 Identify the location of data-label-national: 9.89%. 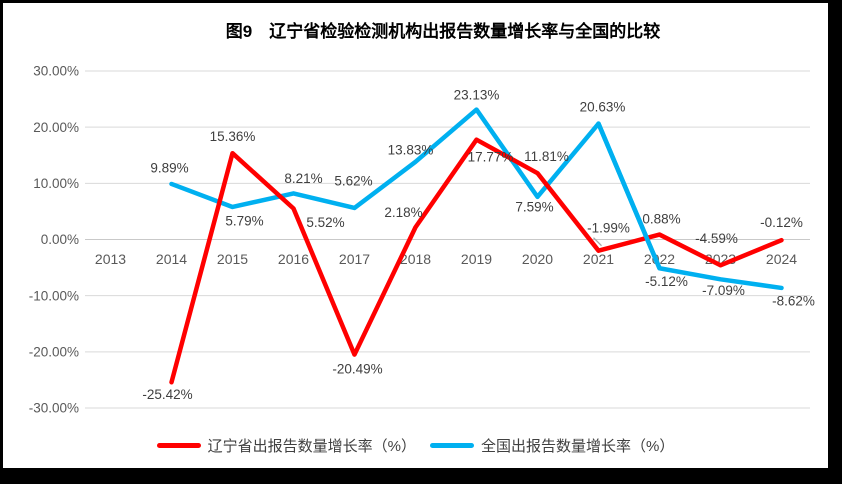
(169, 168).